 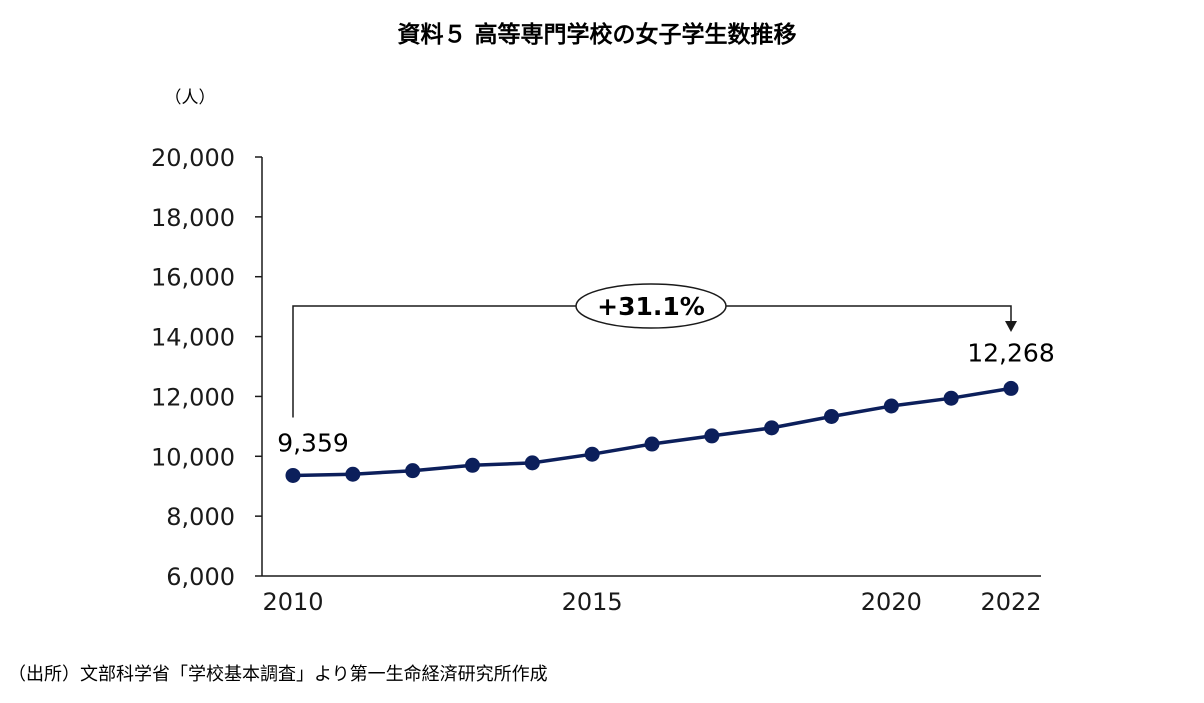 I want to click on chart-title: 資料５ 高等専門学校の女子学生数推移, so click(x=596, y=34).